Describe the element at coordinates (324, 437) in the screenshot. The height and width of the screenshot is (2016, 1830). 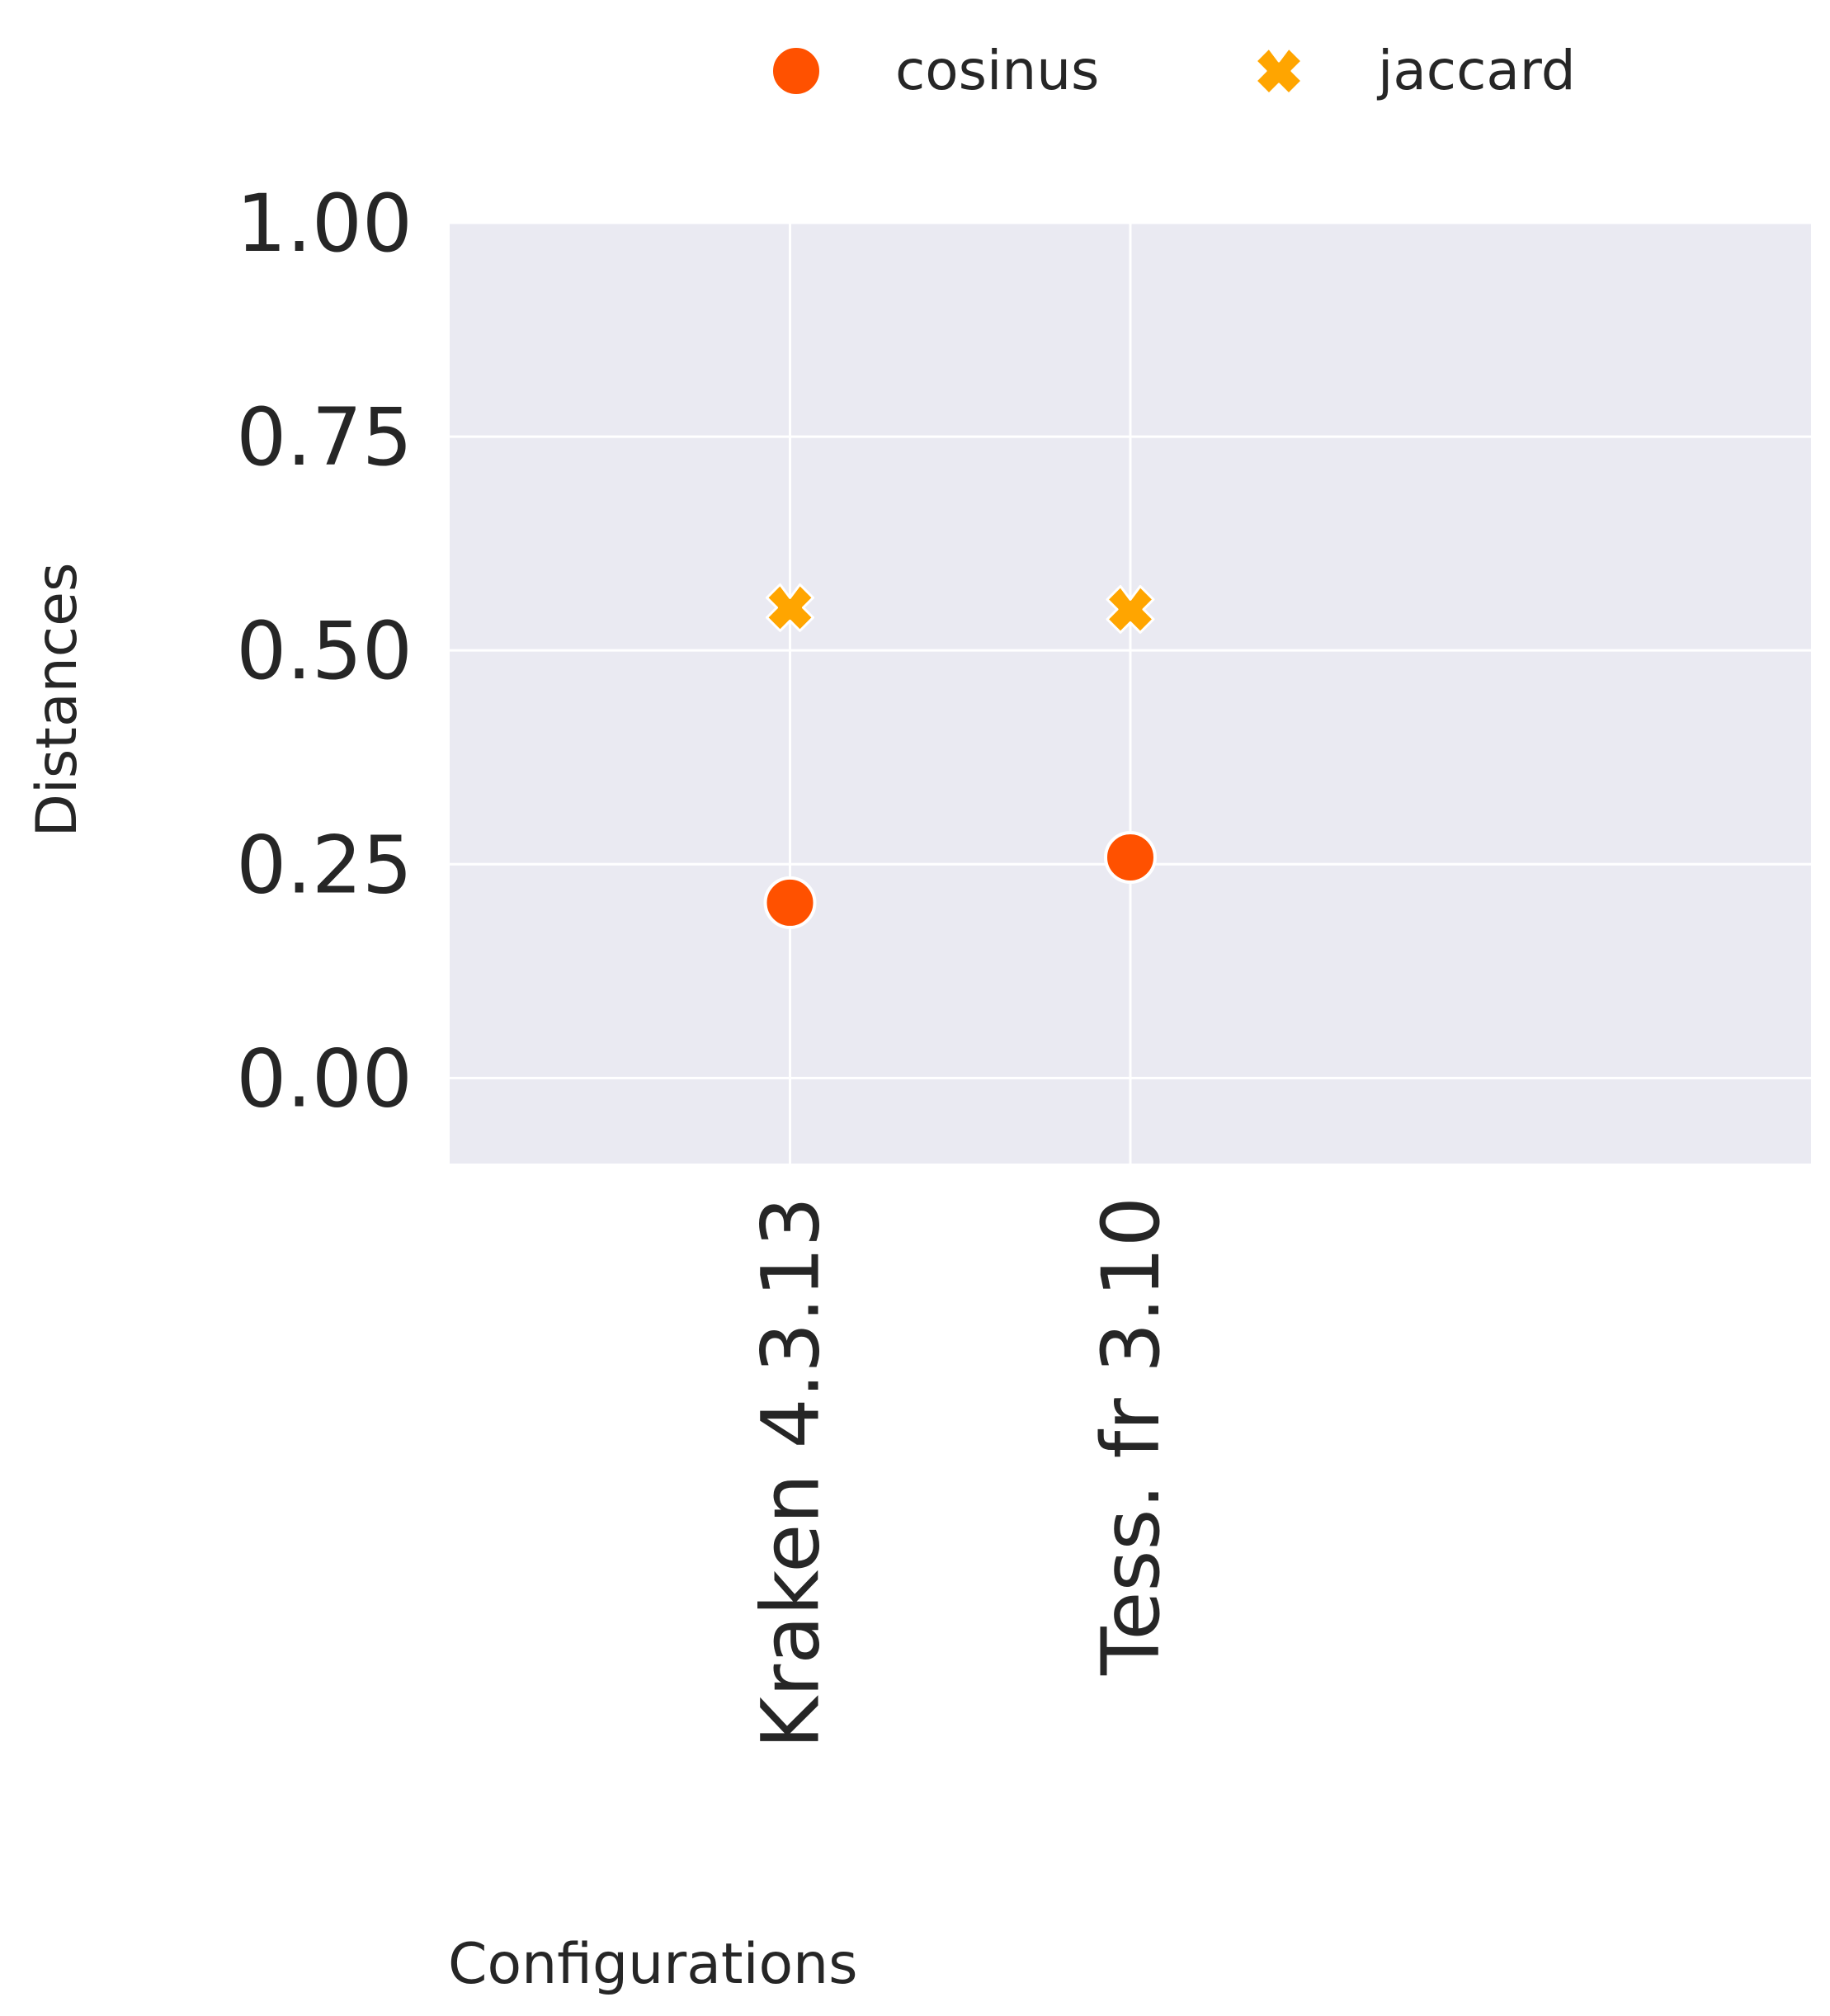
I see `y-tick-label: 0.75` at that location.